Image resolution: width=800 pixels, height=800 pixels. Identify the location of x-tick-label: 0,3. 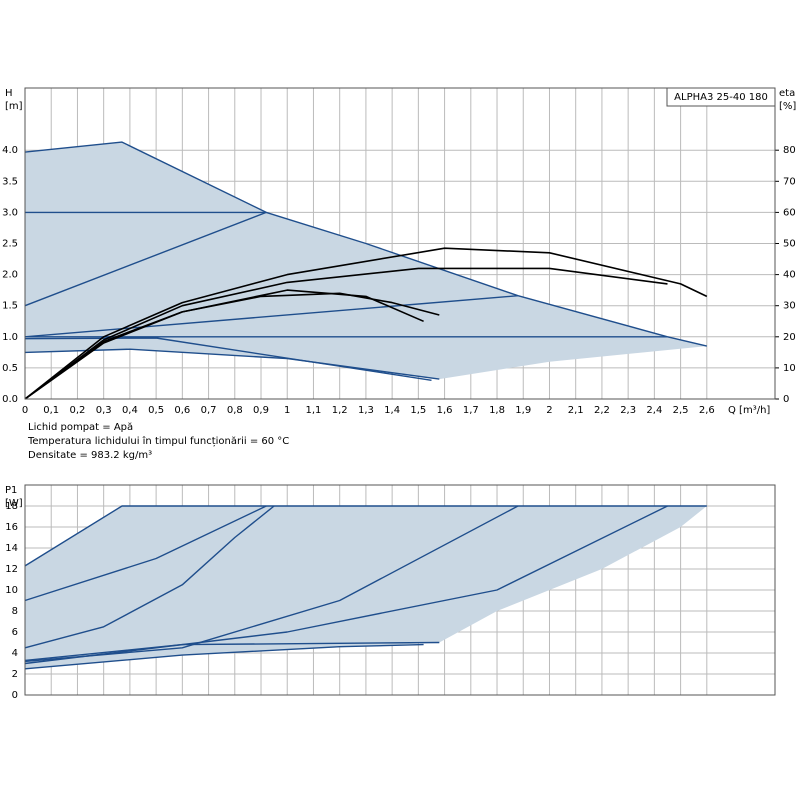
(104, 410).